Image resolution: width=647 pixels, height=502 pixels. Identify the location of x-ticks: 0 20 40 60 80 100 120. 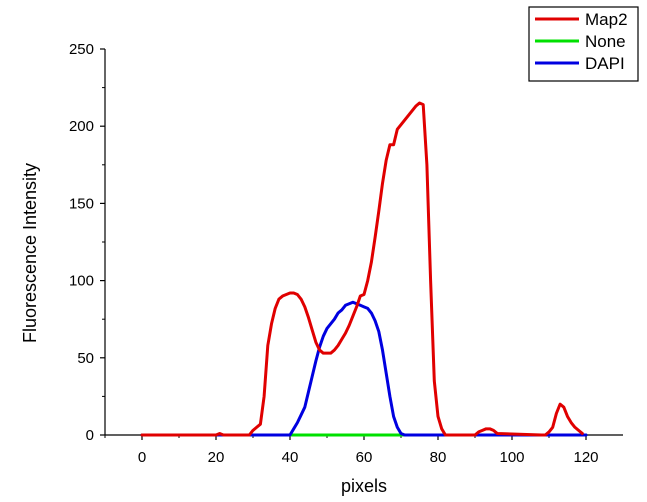
(351, 450).